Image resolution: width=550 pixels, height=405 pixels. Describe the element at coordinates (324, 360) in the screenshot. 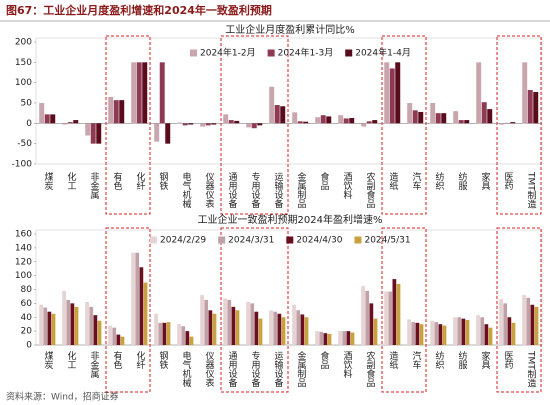

I see `x-tick-label: 食品` at that location.